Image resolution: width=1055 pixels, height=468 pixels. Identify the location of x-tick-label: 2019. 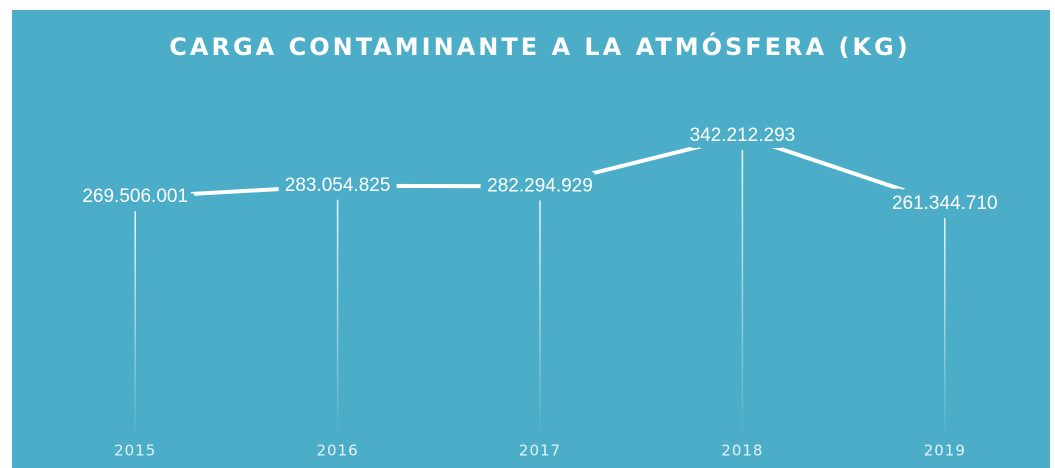
(945, 451).